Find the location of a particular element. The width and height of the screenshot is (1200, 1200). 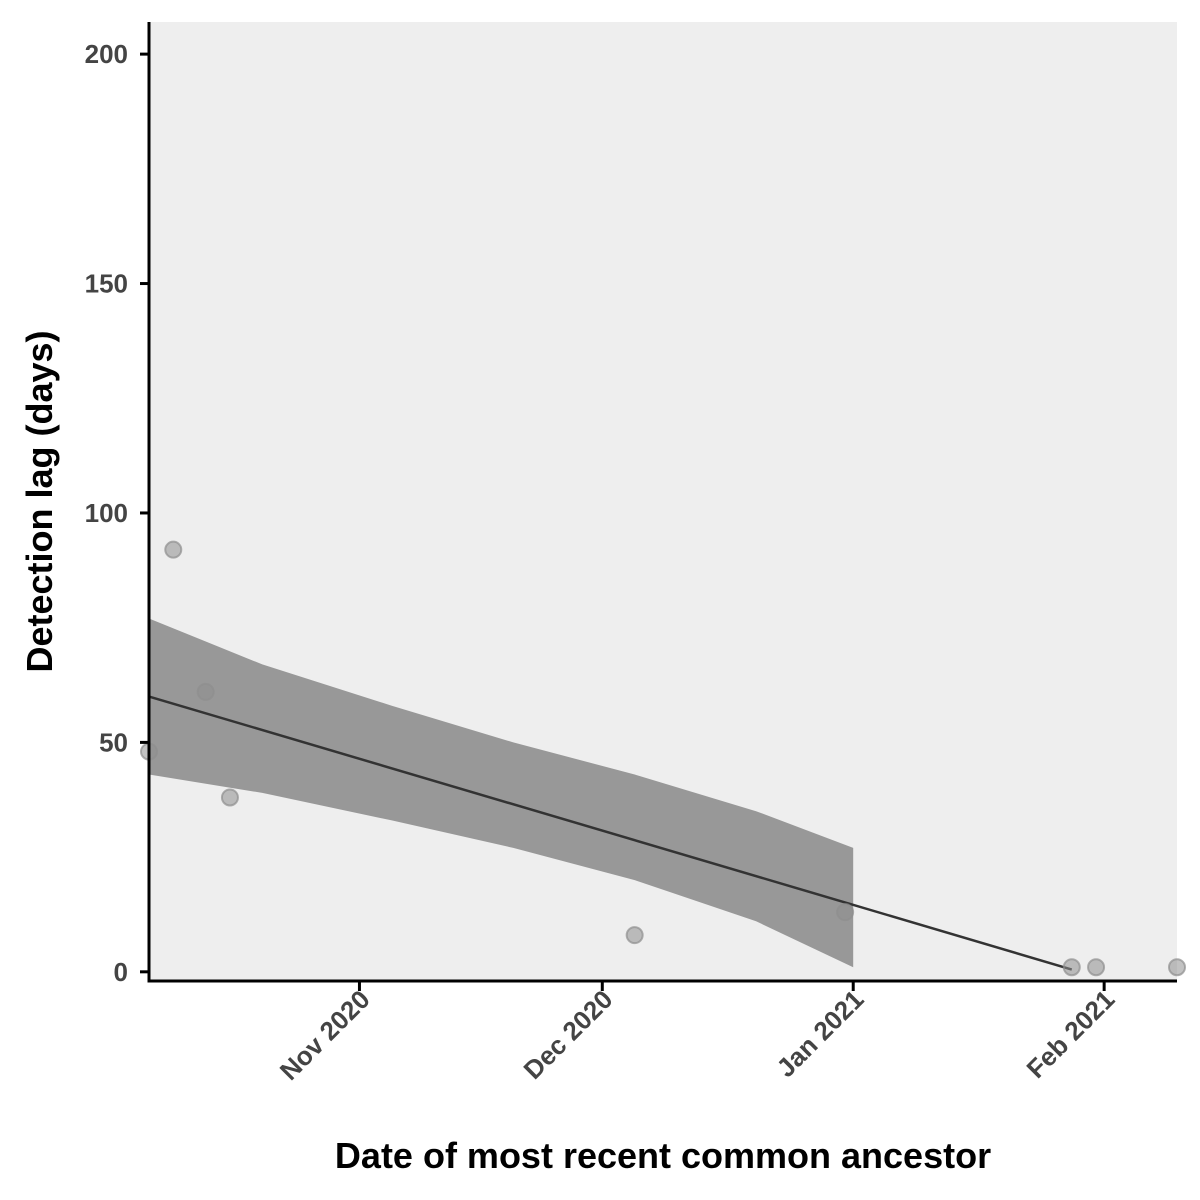

y-tick-label: 100 is located at coordinates (106, 513).